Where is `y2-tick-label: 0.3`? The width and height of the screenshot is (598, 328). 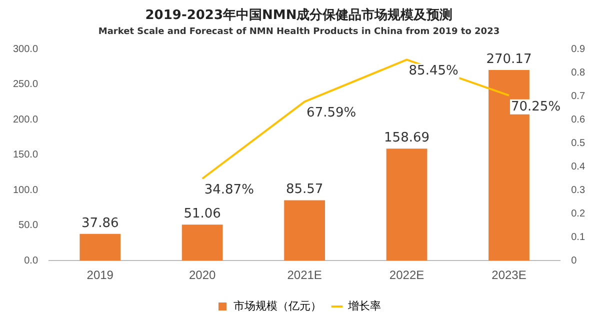 y2-tick-label: 0.3 is located at coordinates (578, 190).